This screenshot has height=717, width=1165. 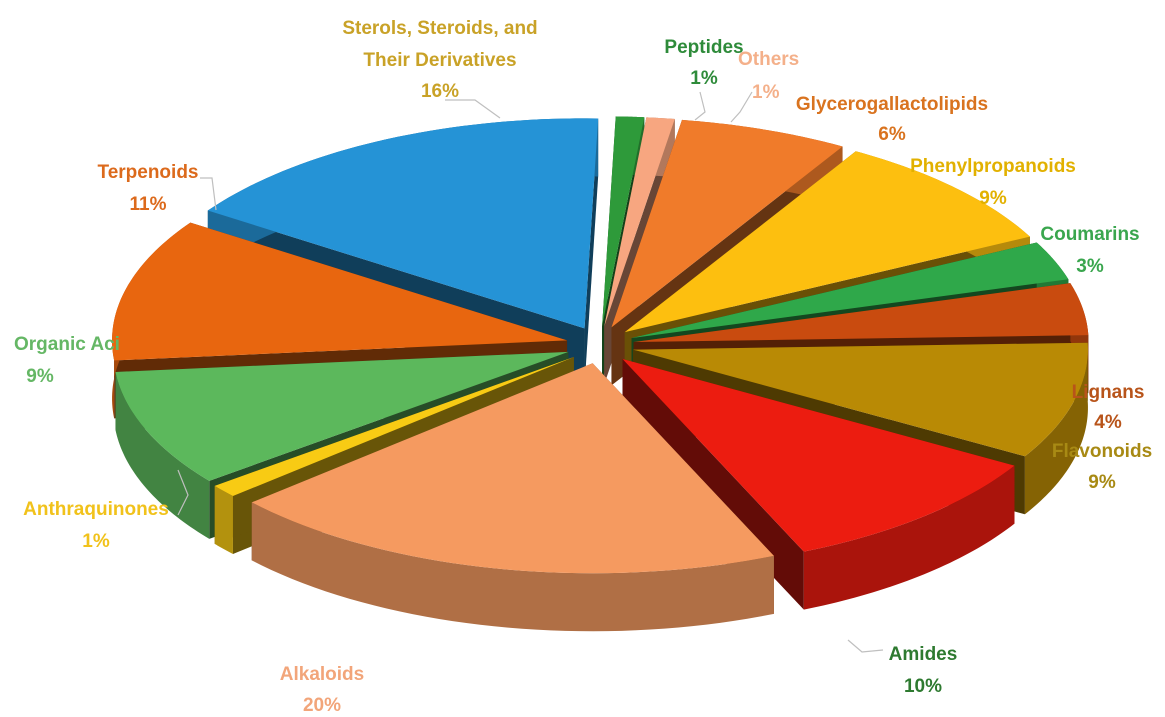 I want to click on slice-organic-acids-top, so click(x=342, y=416).